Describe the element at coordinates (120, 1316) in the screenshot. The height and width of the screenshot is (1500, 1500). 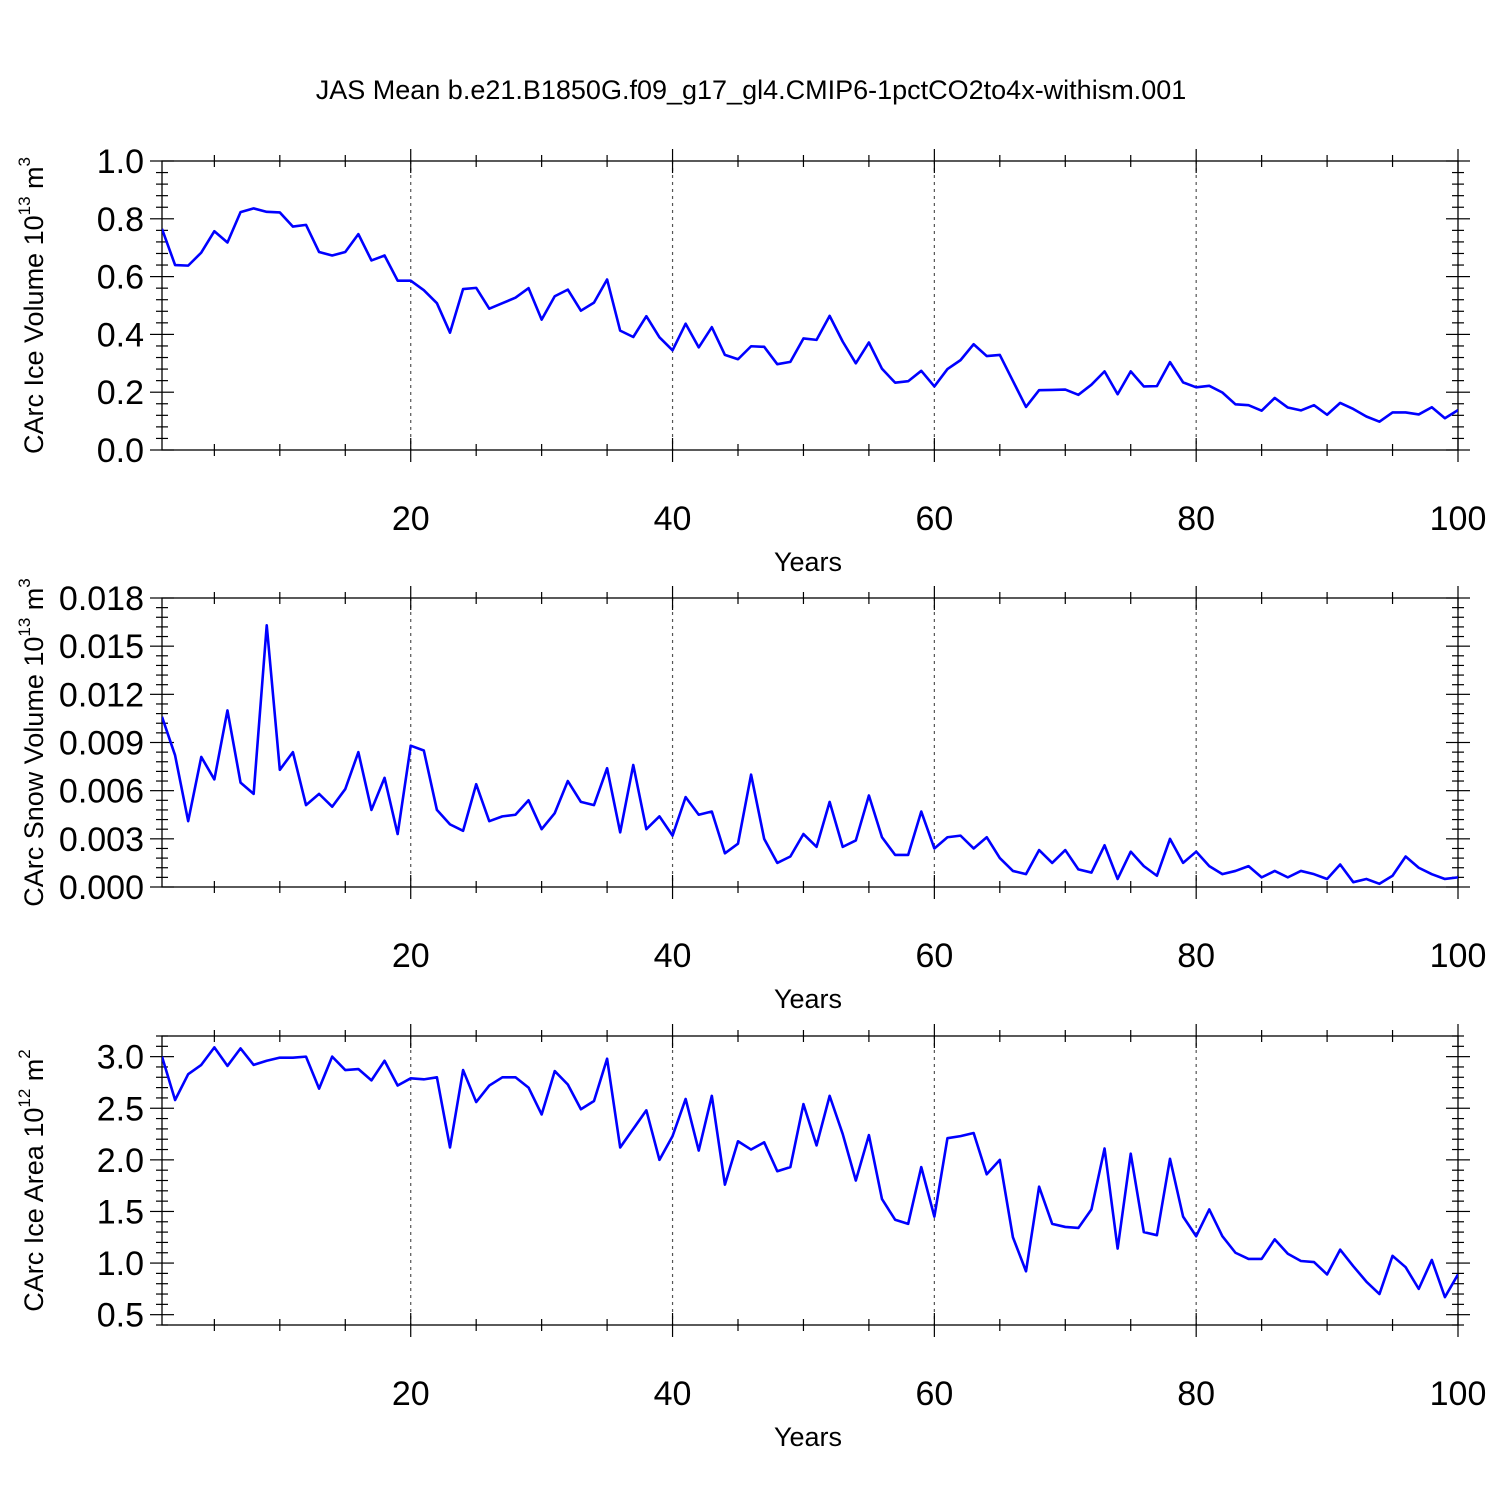
I see `y-tick-label: 0.5` at that location.